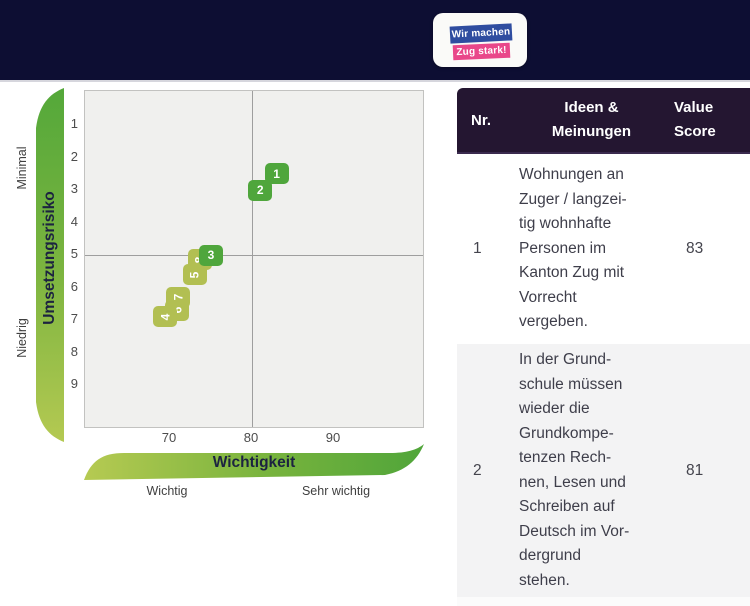 This screenshot has width=750, height=606. Describe the element at coordinates (22, 168) in the screenshot. I see `y-axis-top-label: Minimal` at that location.